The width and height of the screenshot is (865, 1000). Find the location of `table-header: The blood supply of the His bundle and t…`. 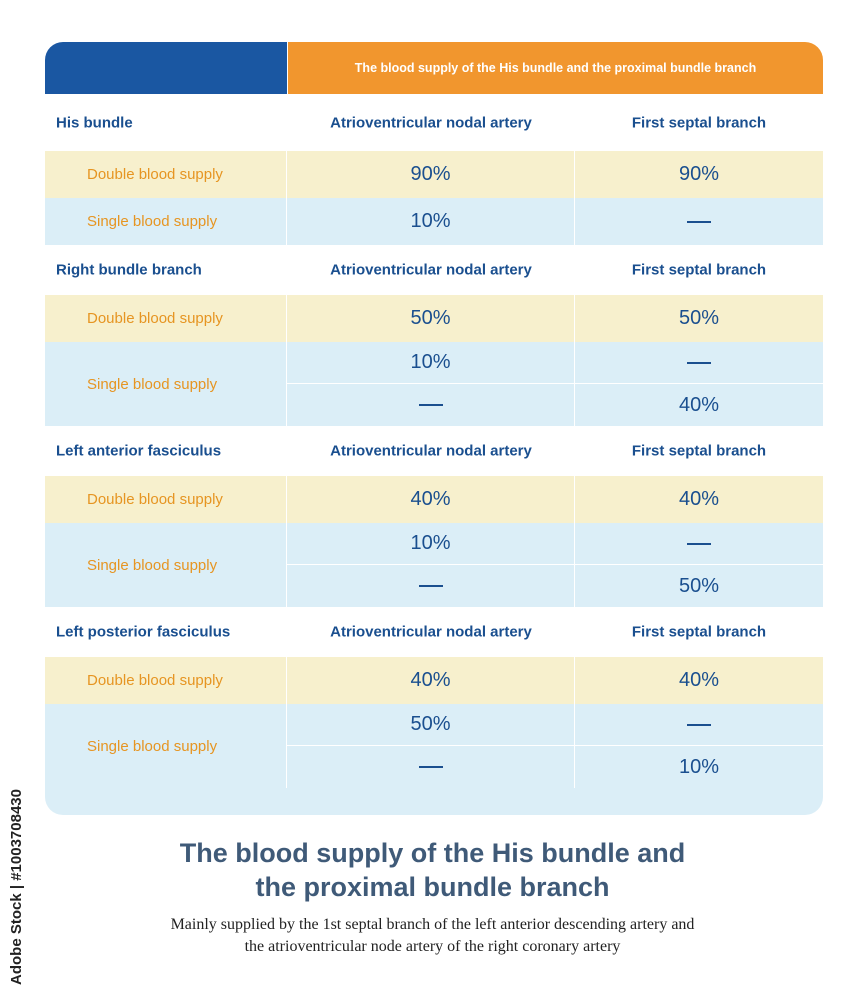

table-header: The blood supply of the His bundle and t… is located at coordinates (434, 68).